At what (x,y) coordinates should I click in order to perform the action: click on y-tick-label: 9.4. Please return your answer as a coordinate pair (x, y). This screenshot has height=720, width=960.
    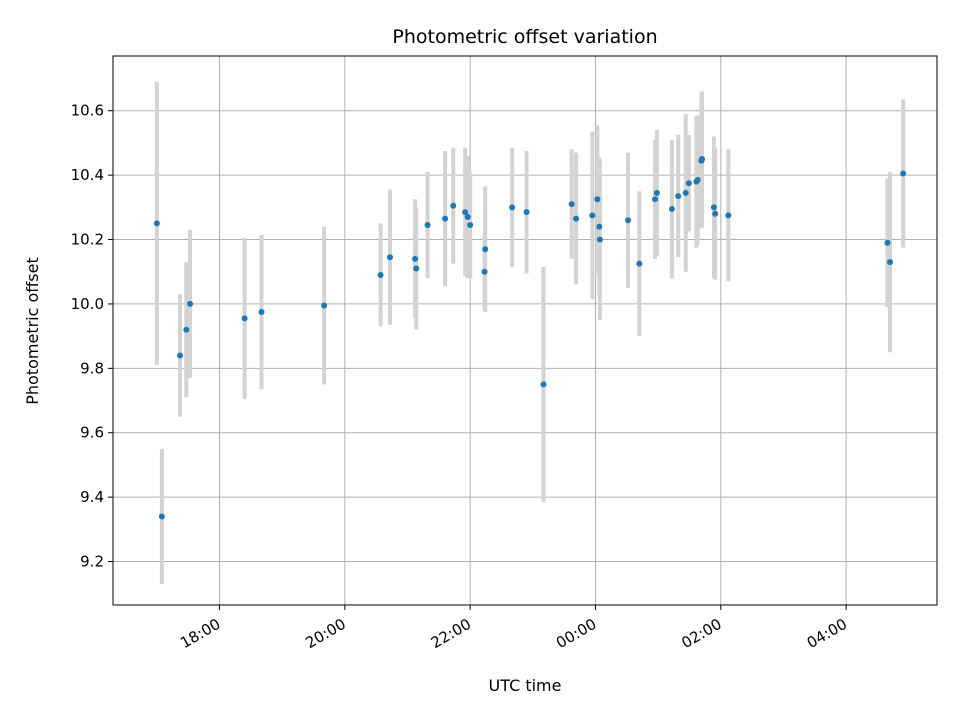
    Looking at the image, I should click on (92, 497).